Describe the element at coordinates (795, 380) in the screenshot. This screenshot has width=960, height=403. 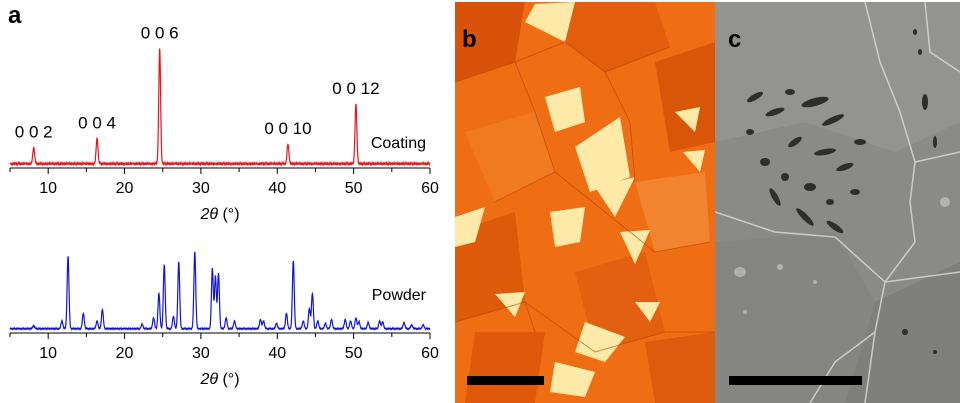
I see `scale-bar-c` at that location.